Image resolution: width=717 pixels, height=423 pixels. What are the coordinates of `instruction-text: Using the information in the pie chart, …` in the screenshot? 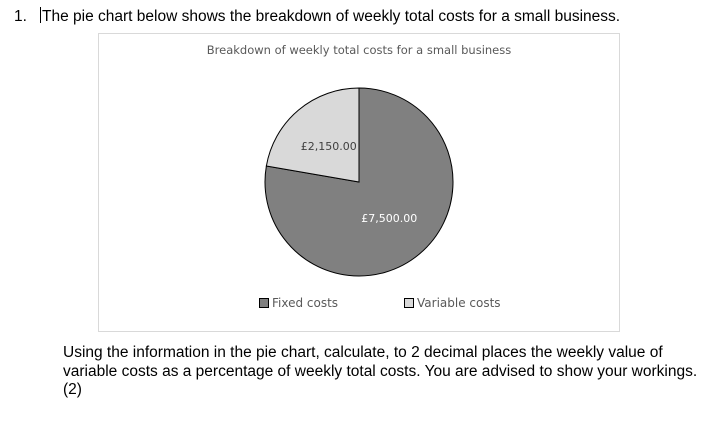 It's located at (380, 362).